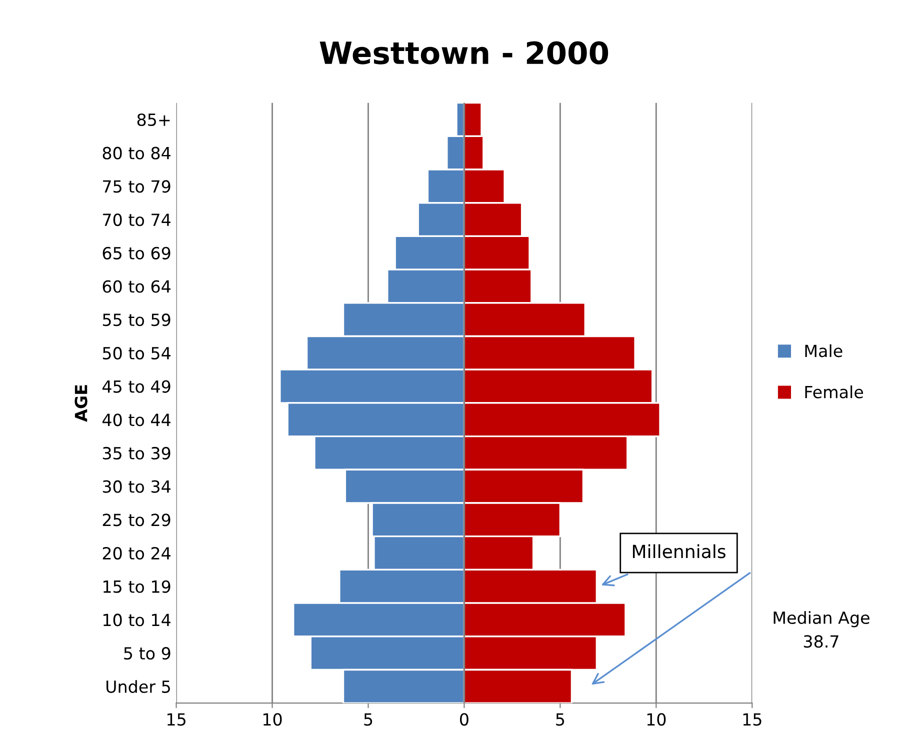 The width and height of the screenshot is (904, 756). What do you see at coordinates (136, 219) in the screenshot?
I see `y-tick-label: 70 to 74` at bounding box center [136, 219].